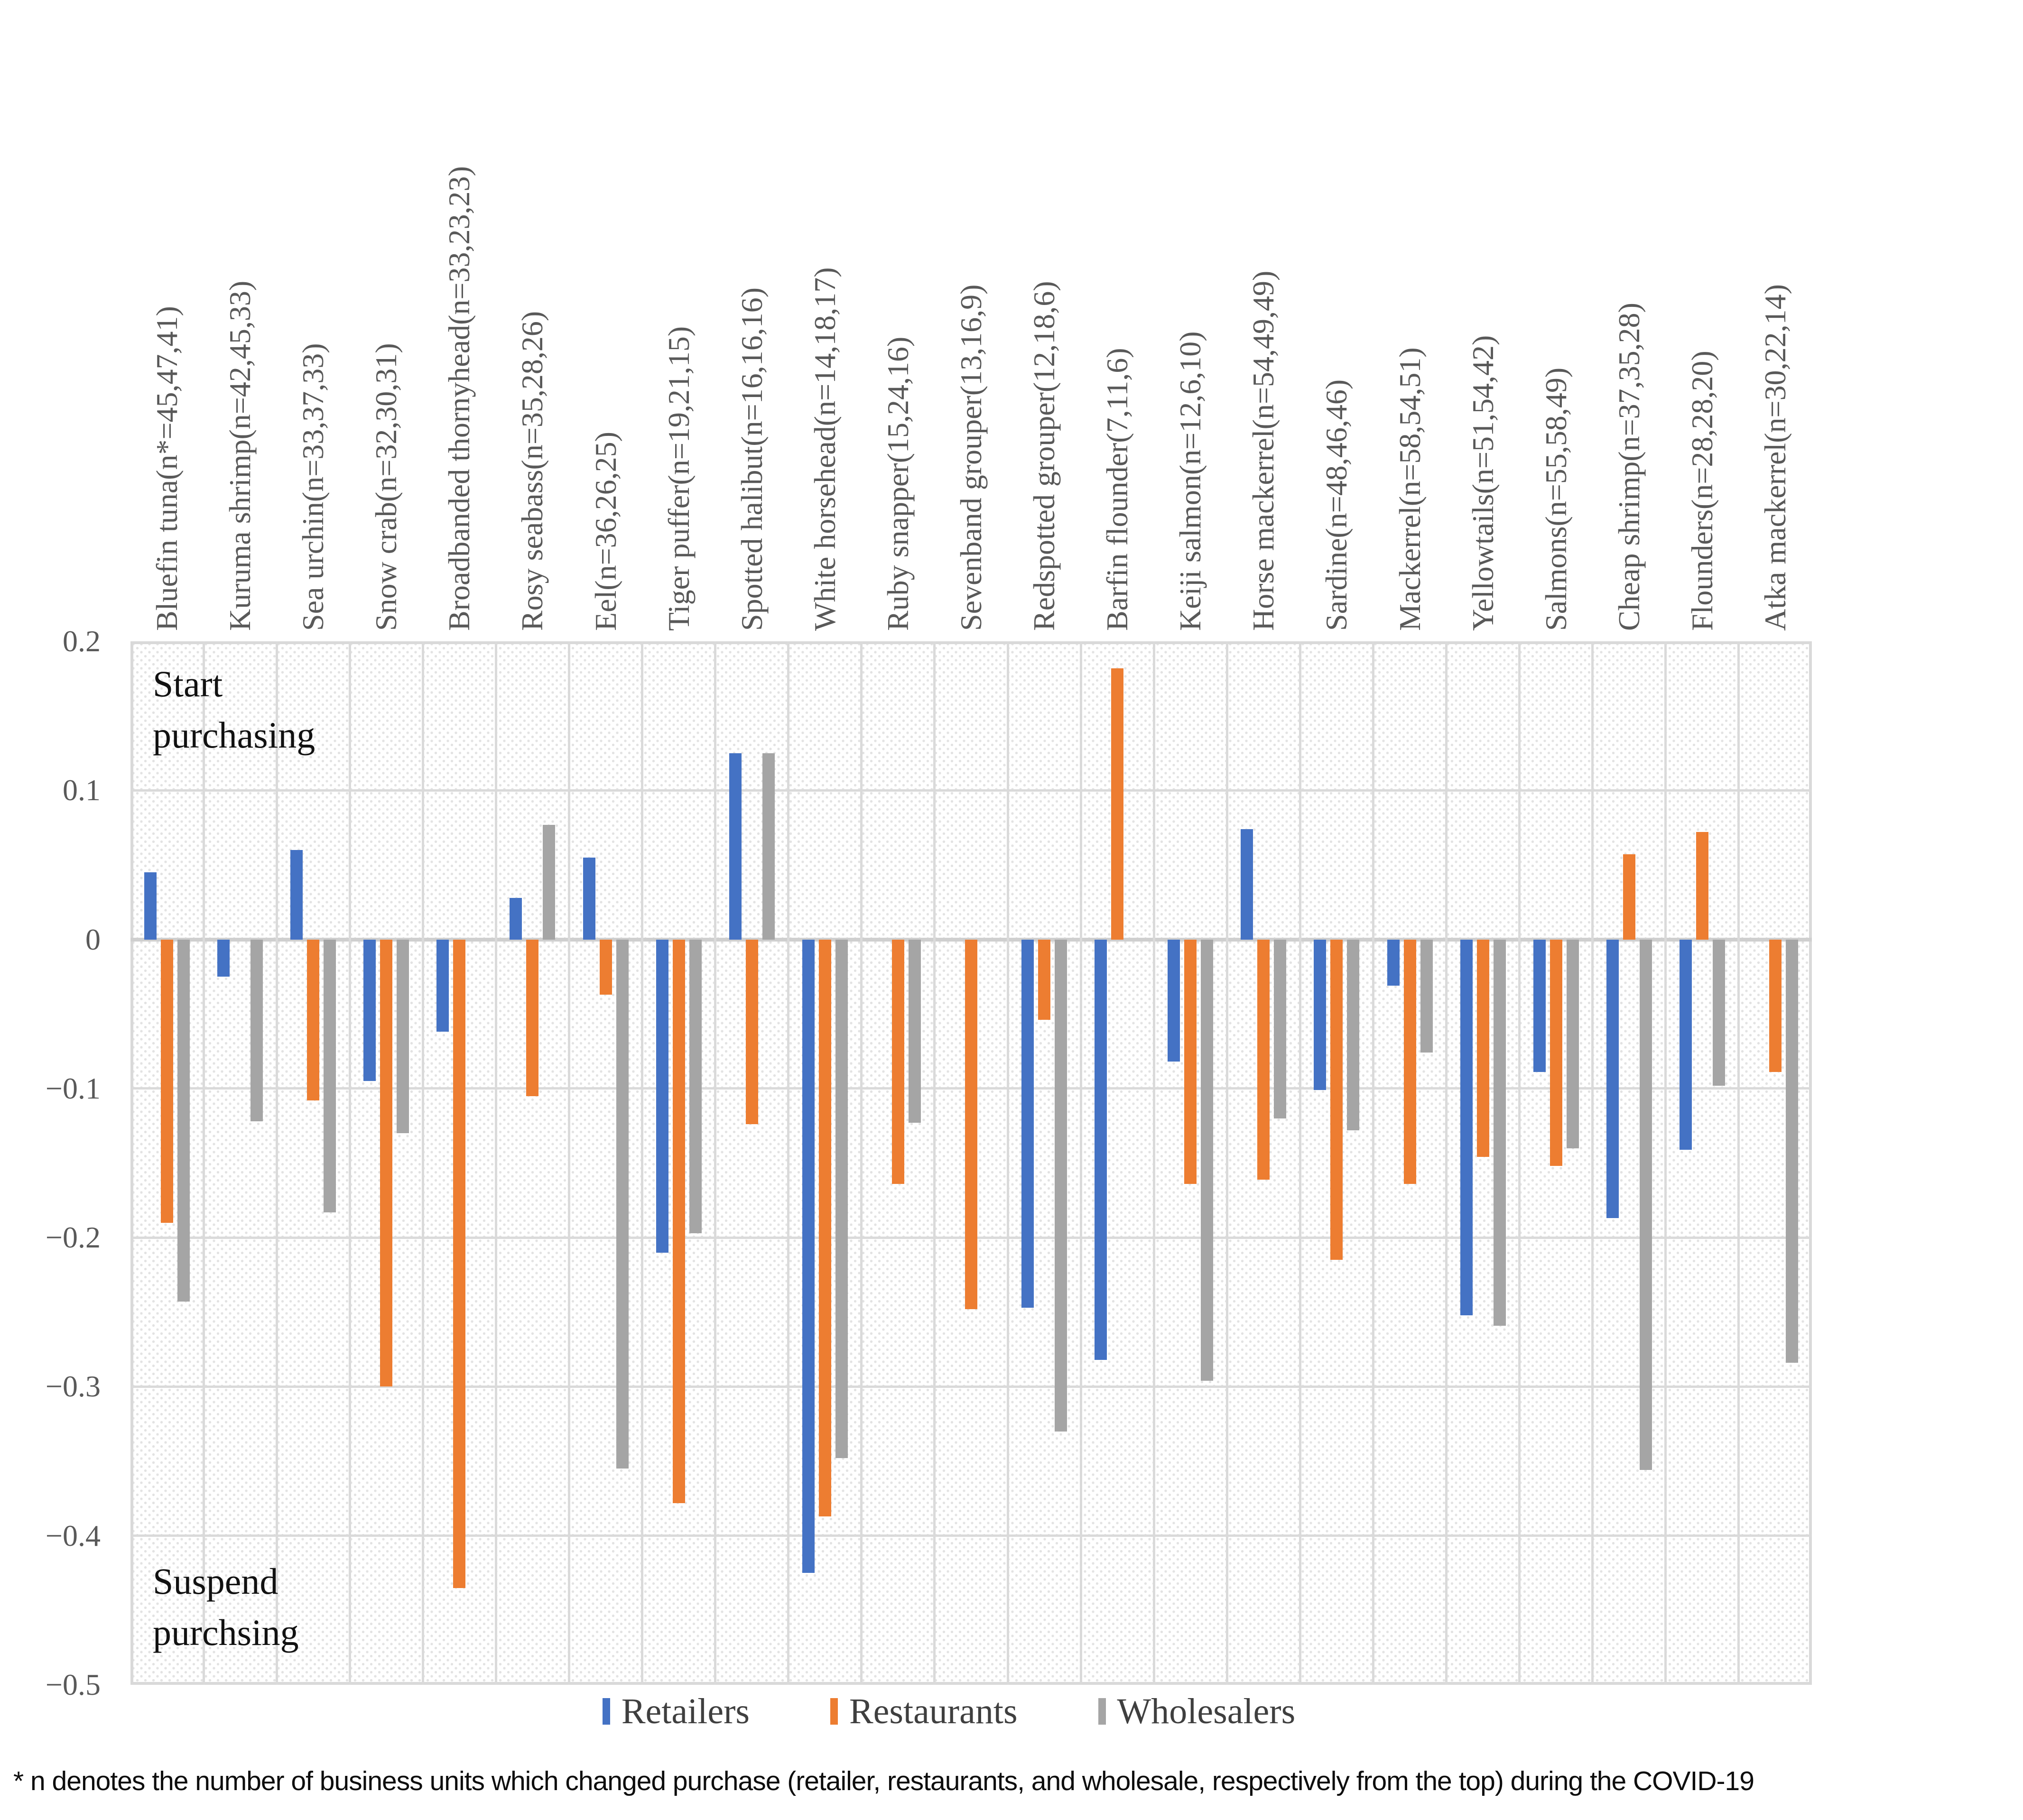 Image resolution: width=2023 pixels, height=1820 pixels. I want to click on y-axis-tick-label: −0.3, so click(73, 1386).